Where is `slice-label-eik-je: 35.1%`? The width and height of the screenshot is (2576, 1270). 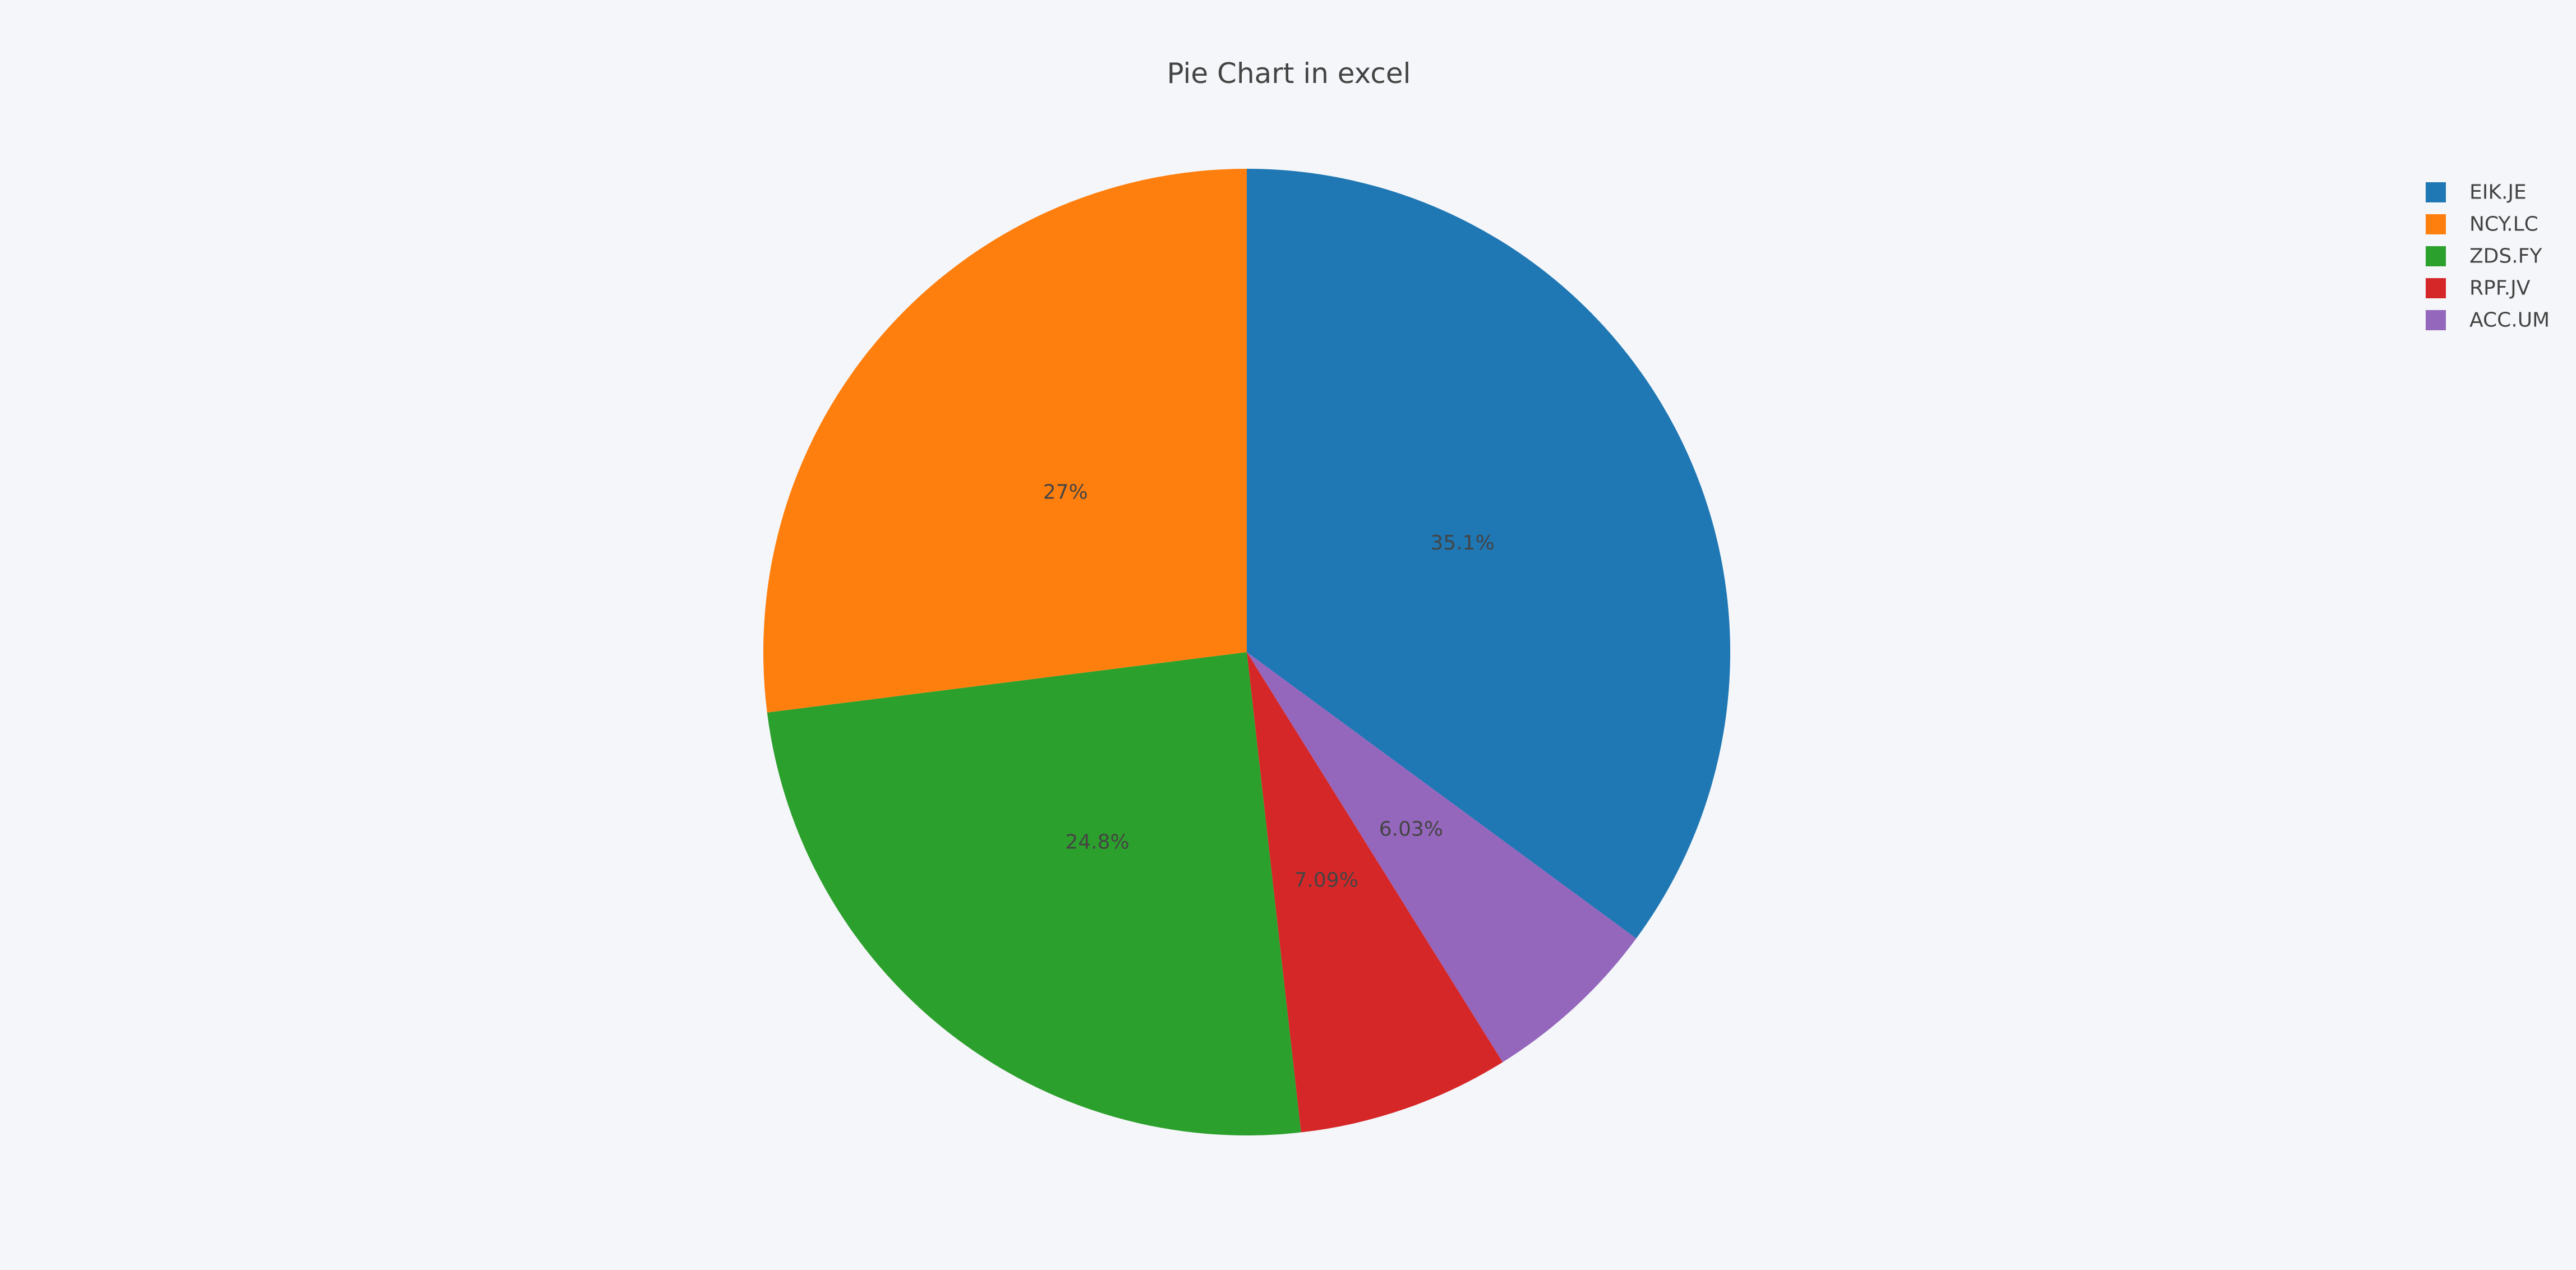
slice-label-eik-je: 35.1% is located at coordinates (1462, 543).